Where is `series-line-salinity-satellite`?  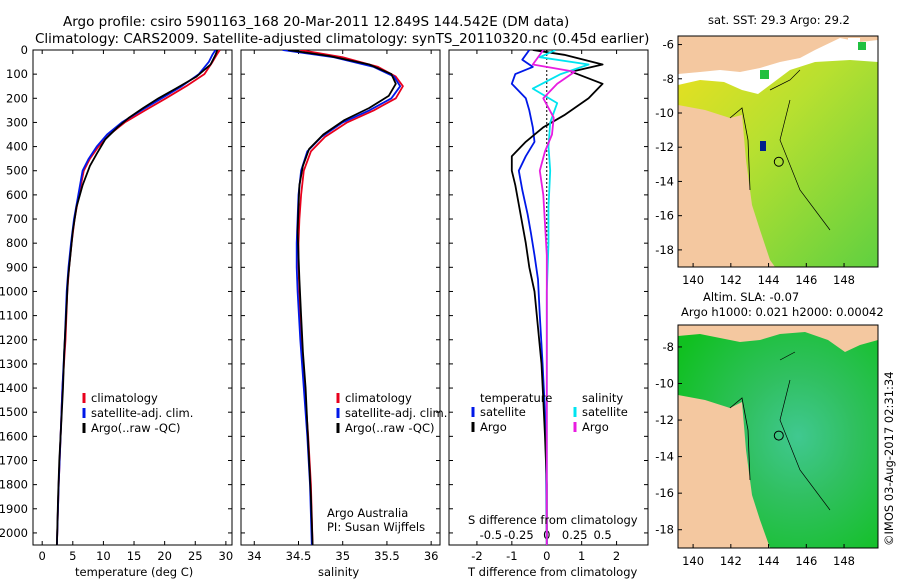
series-line-salinity-satellite is located at coordinates (560, 297).